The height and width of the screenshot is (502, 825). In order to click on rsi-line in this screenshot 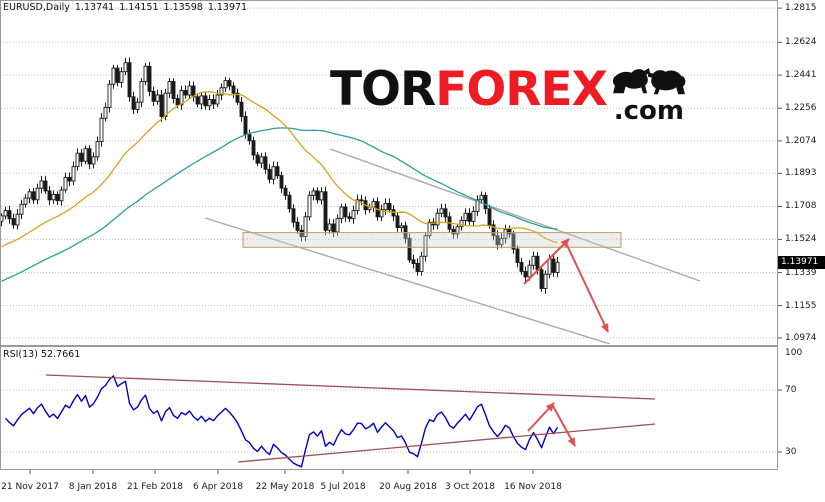, I will do `click(281, 421)`.